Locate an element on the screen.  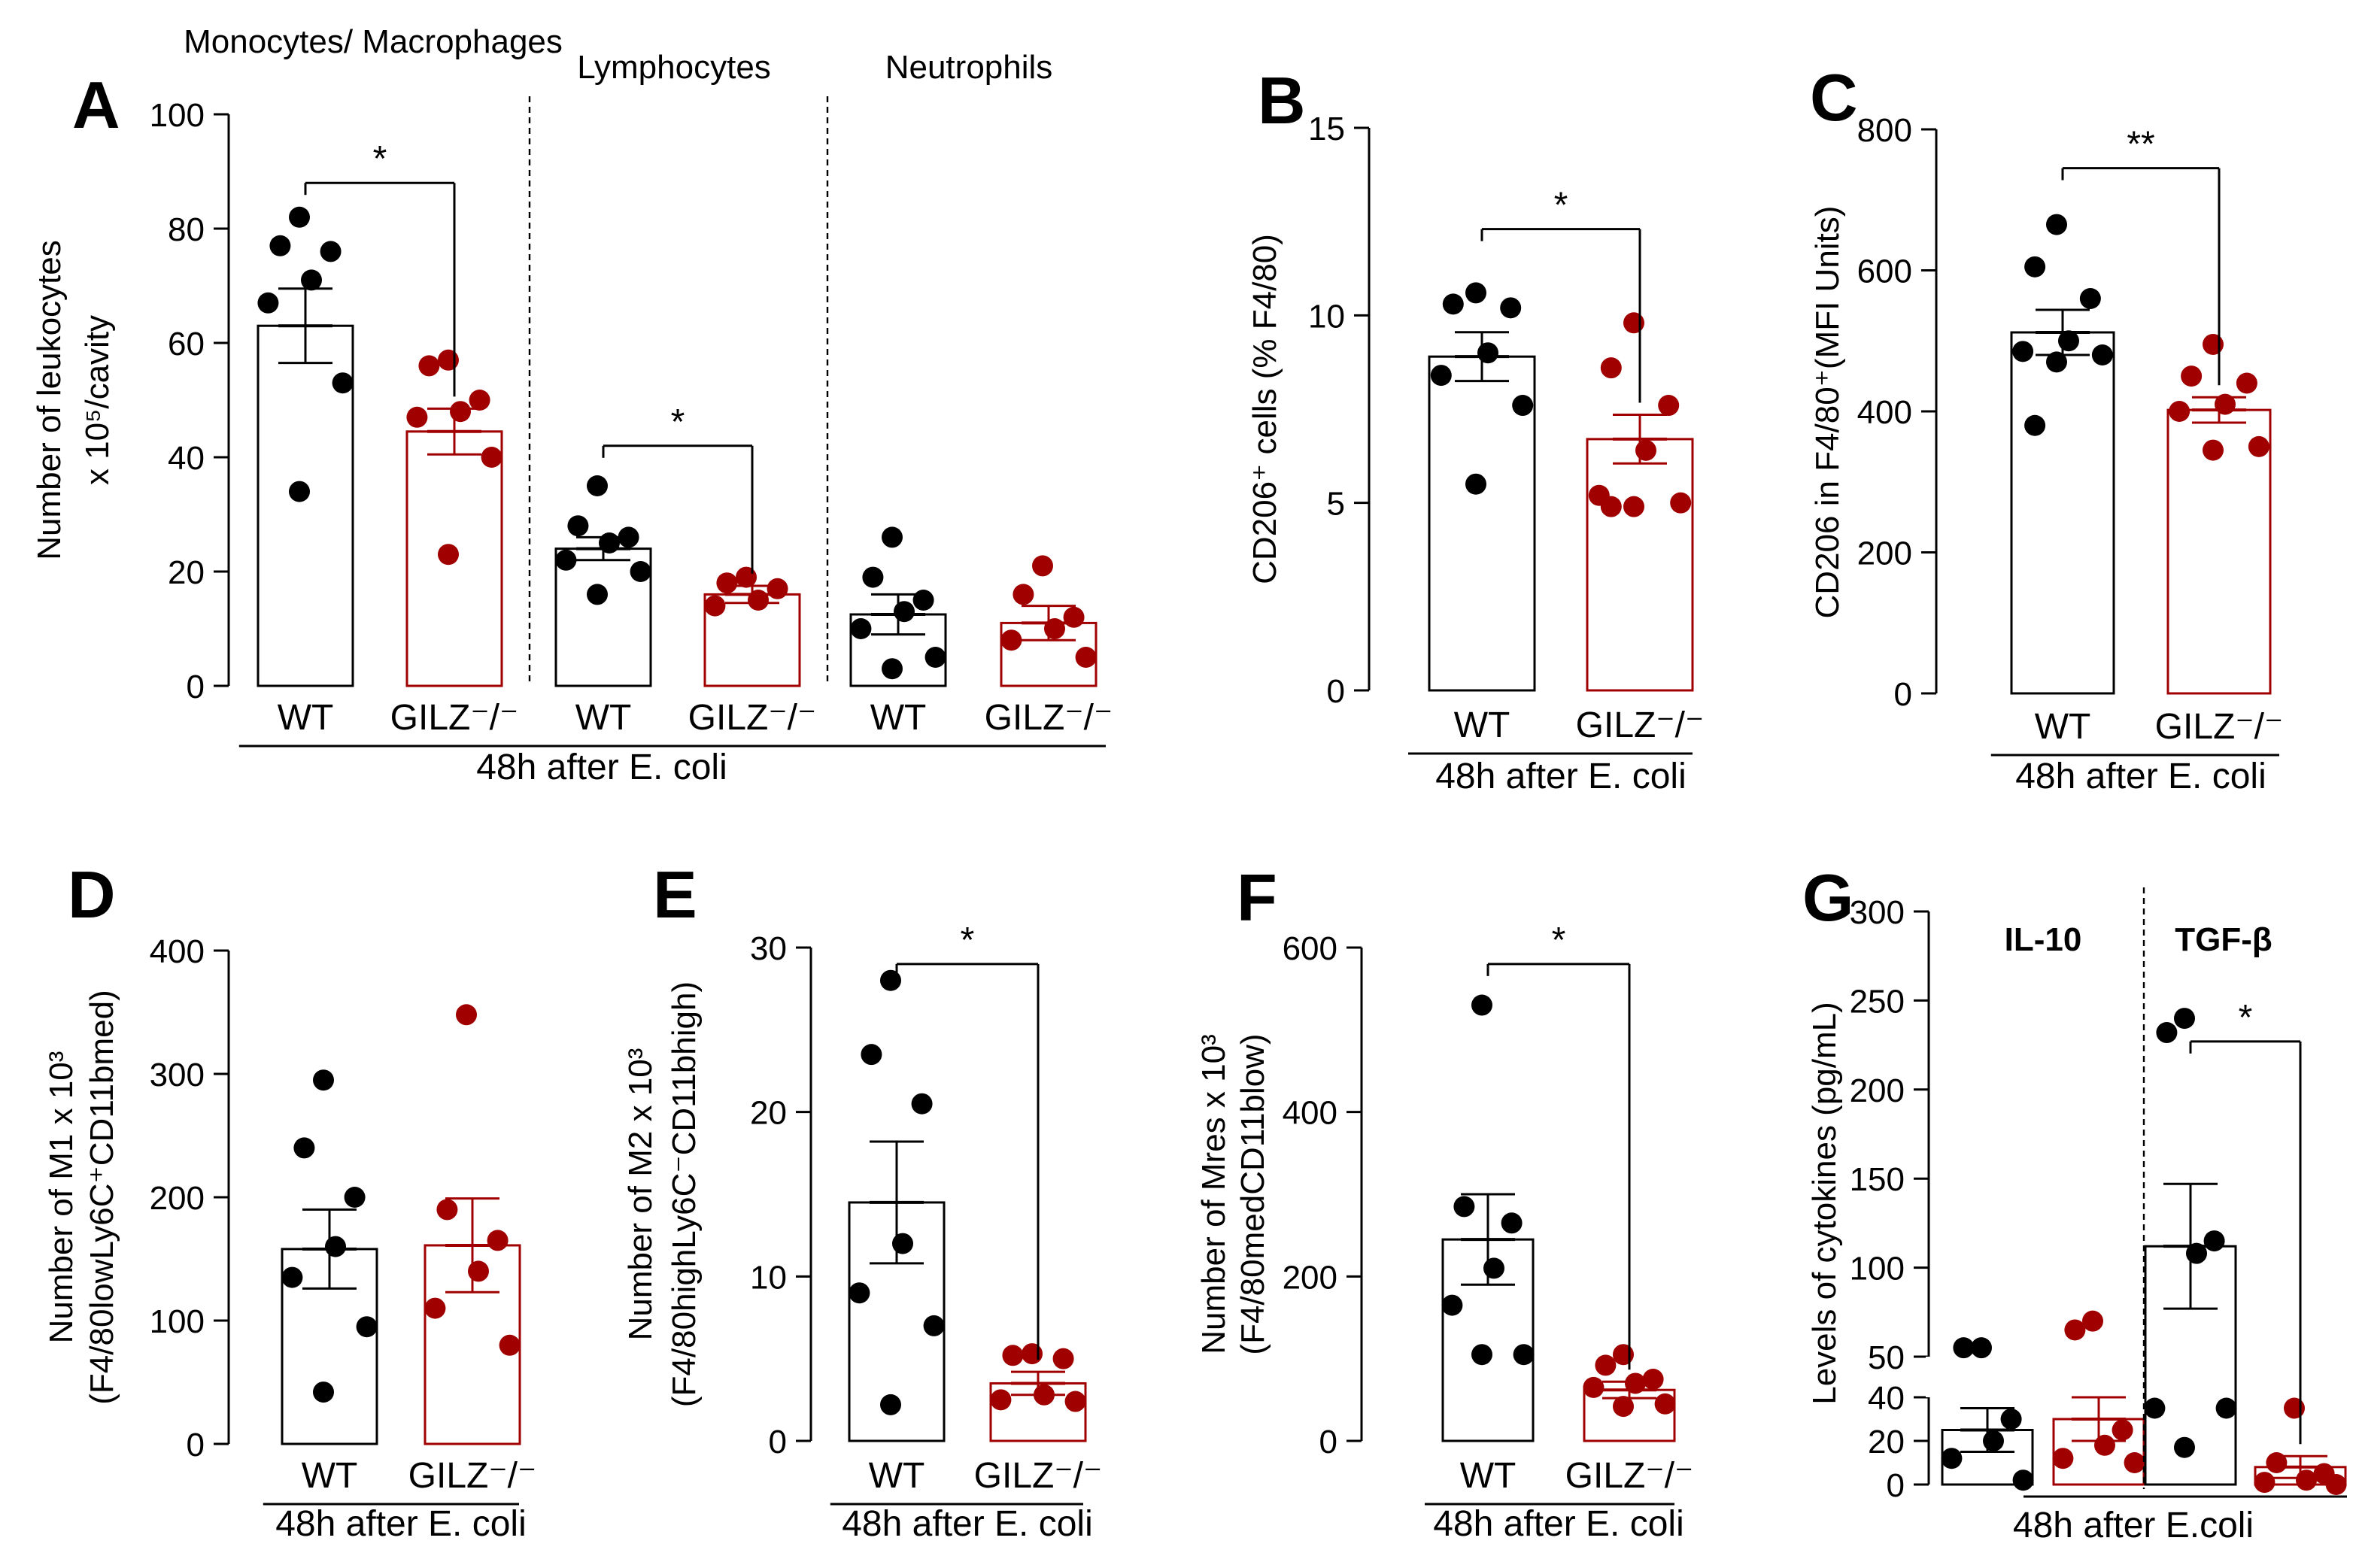
significance-label: ** is located at coordinates (2140, 145).